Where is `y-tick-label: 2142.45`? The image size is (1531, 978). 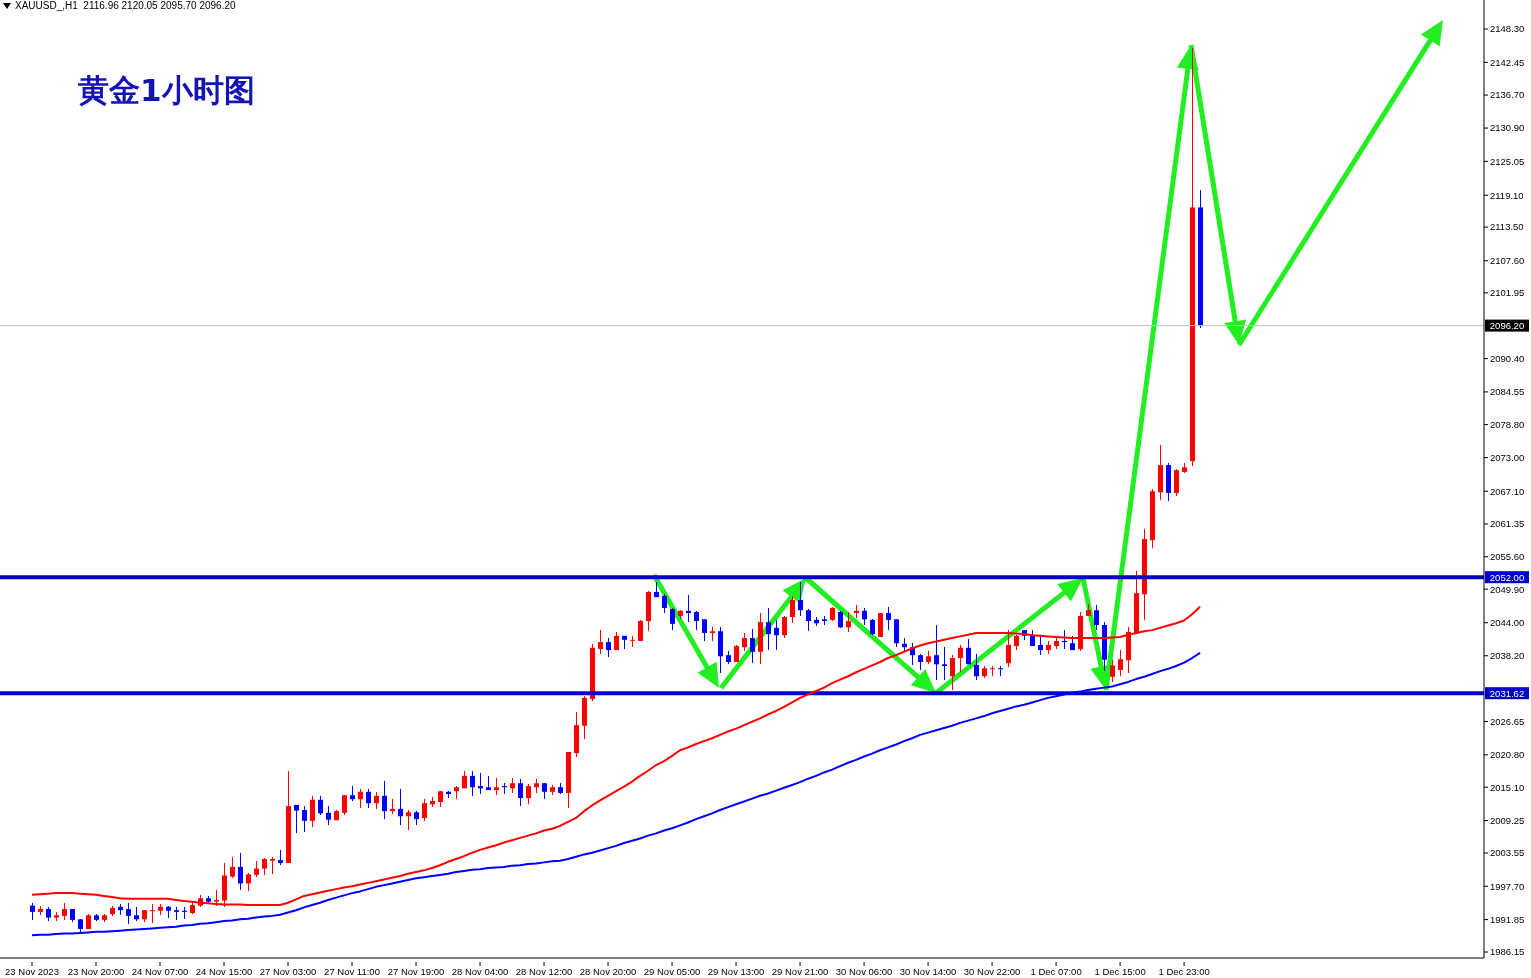 y-tick-label: 2142.45 is located at coordinates (1507, 62).